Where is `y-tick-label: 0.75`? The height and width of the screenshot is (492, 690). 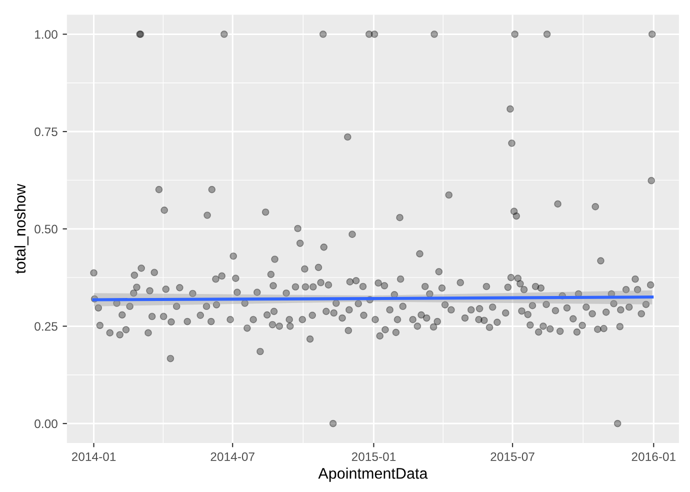
y-tick-label: 0.75 is located at coordinates (46, 131).